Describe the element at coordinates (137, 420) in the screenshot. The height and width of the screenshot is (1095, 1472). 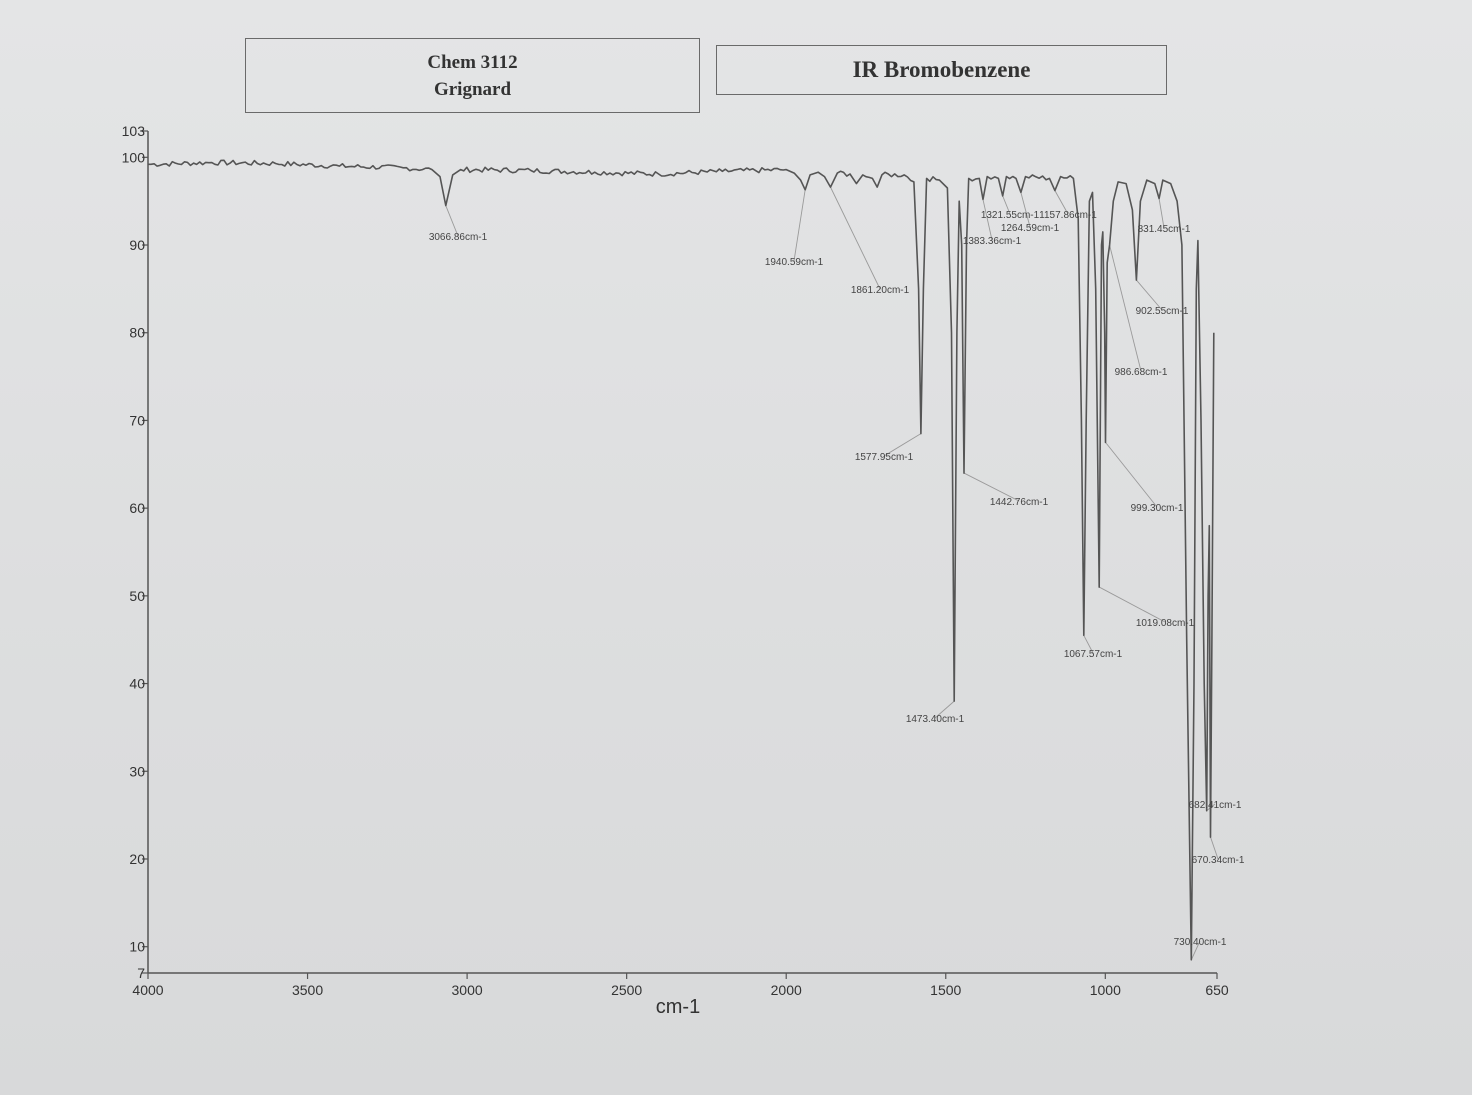
I see `y-tick-label: 70` at that location.